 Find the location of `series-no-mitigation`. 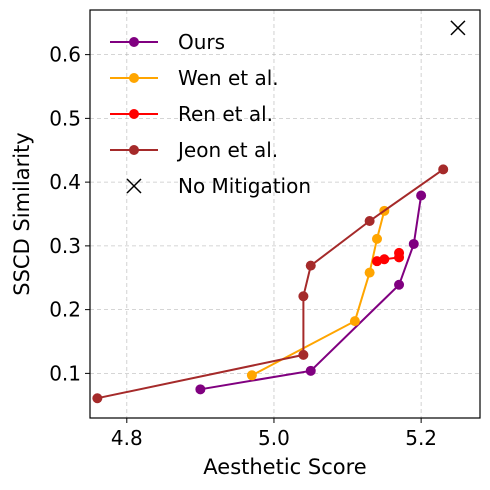

series-no-mitigation is located at coordinates (458, 28).